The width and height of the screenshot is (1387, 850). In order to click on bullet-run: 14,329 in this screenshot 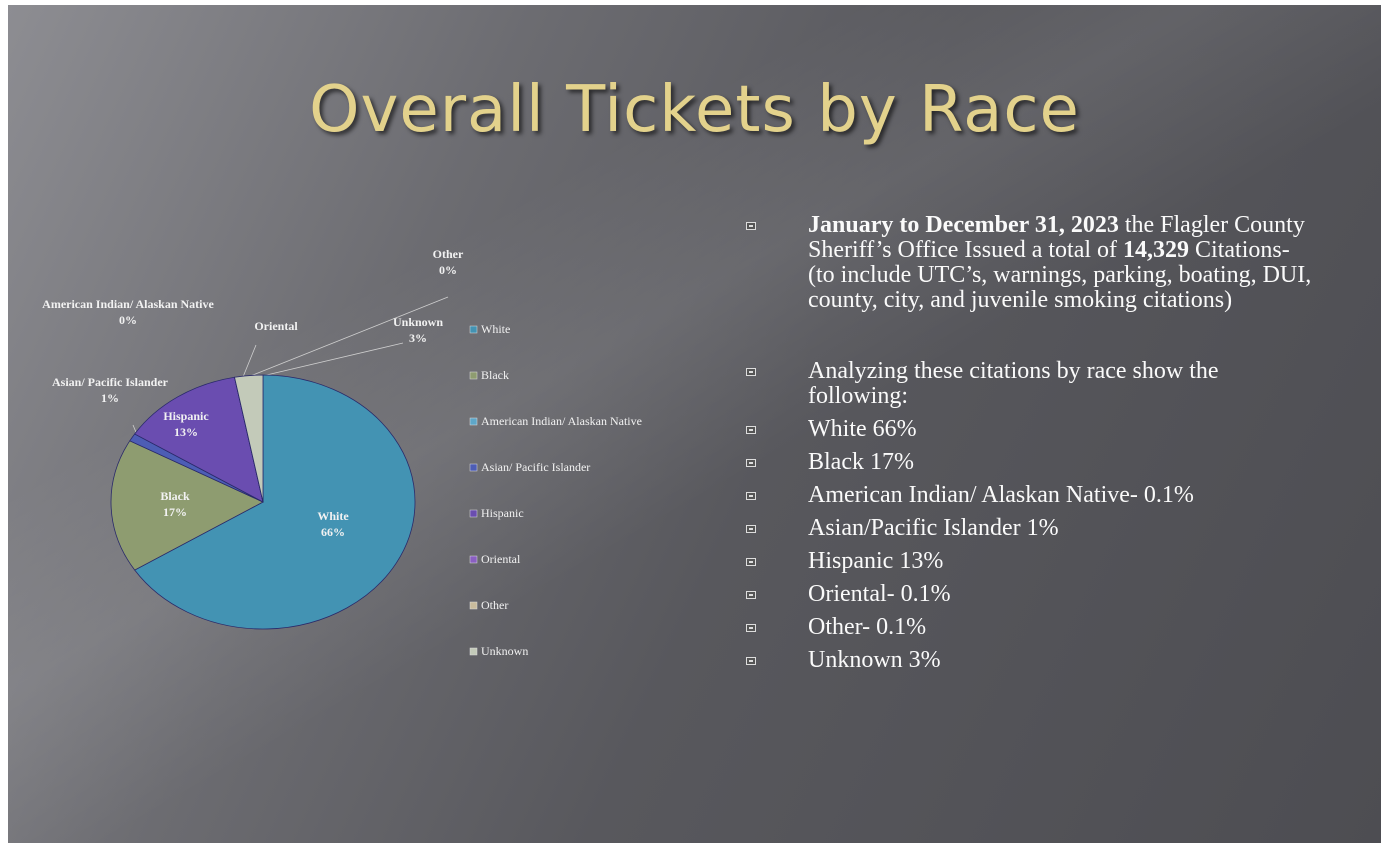, I will do `click(1156, 250)`.